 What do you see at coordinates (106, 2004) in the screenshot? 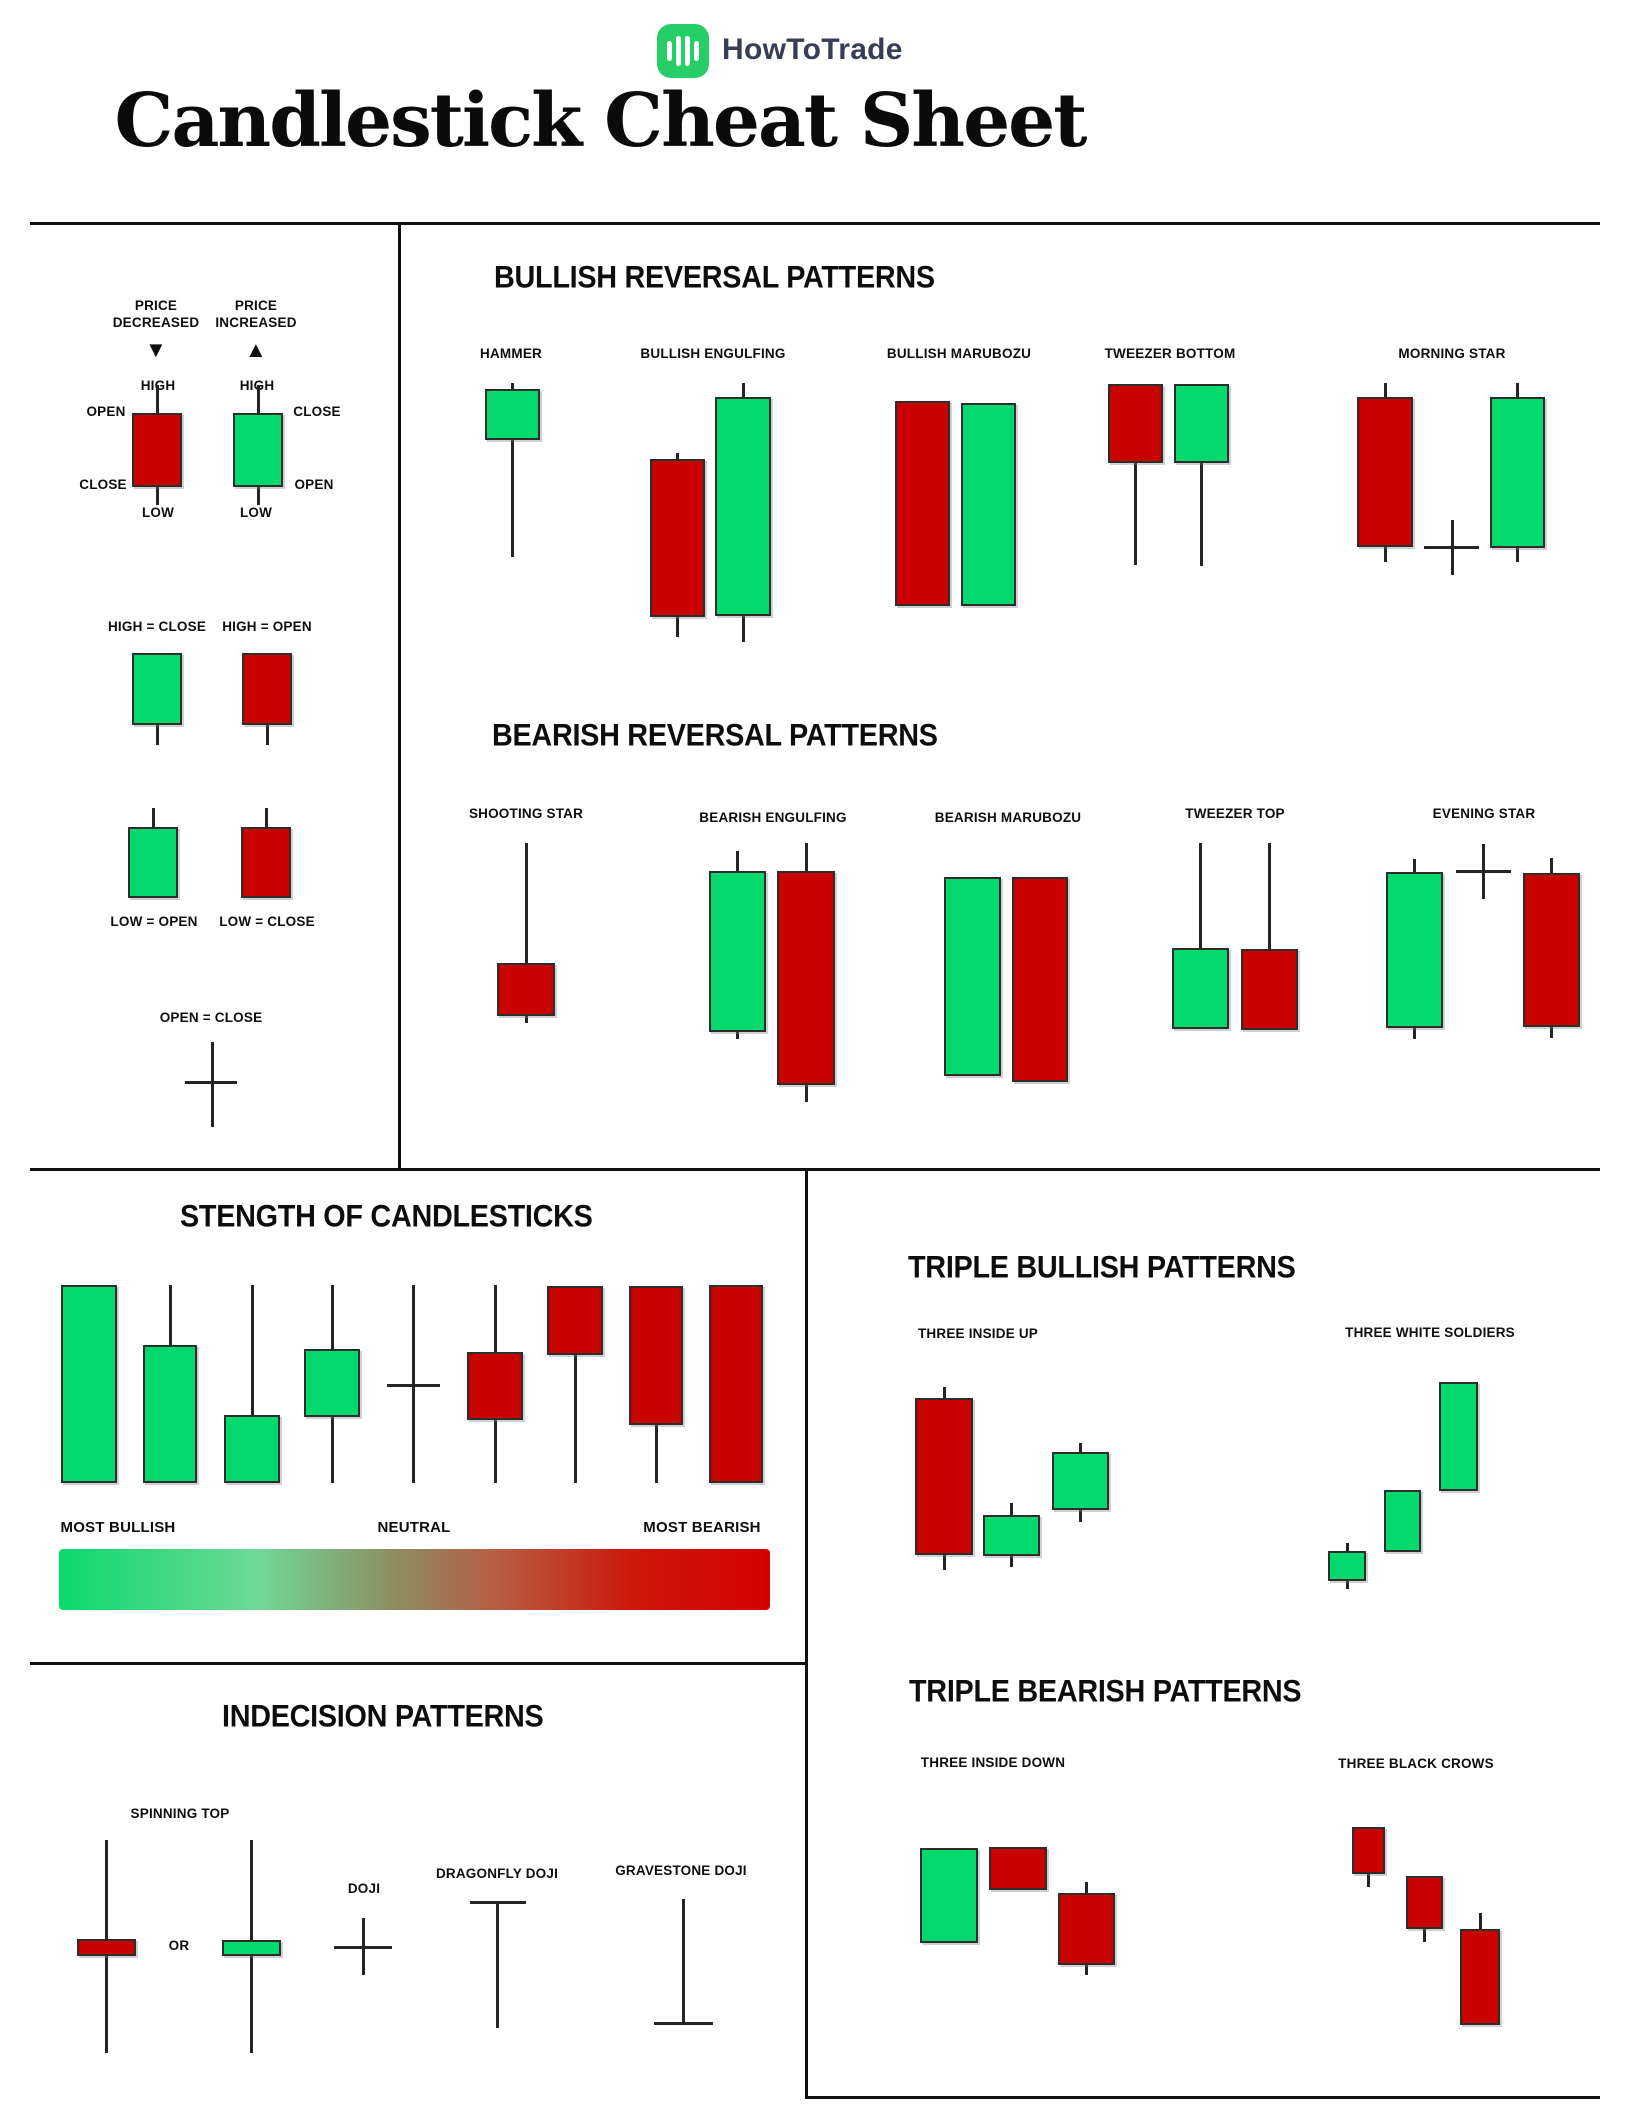
I see `spinning-top-red-candle-lower-wick` at bounding box center [106, 2004].